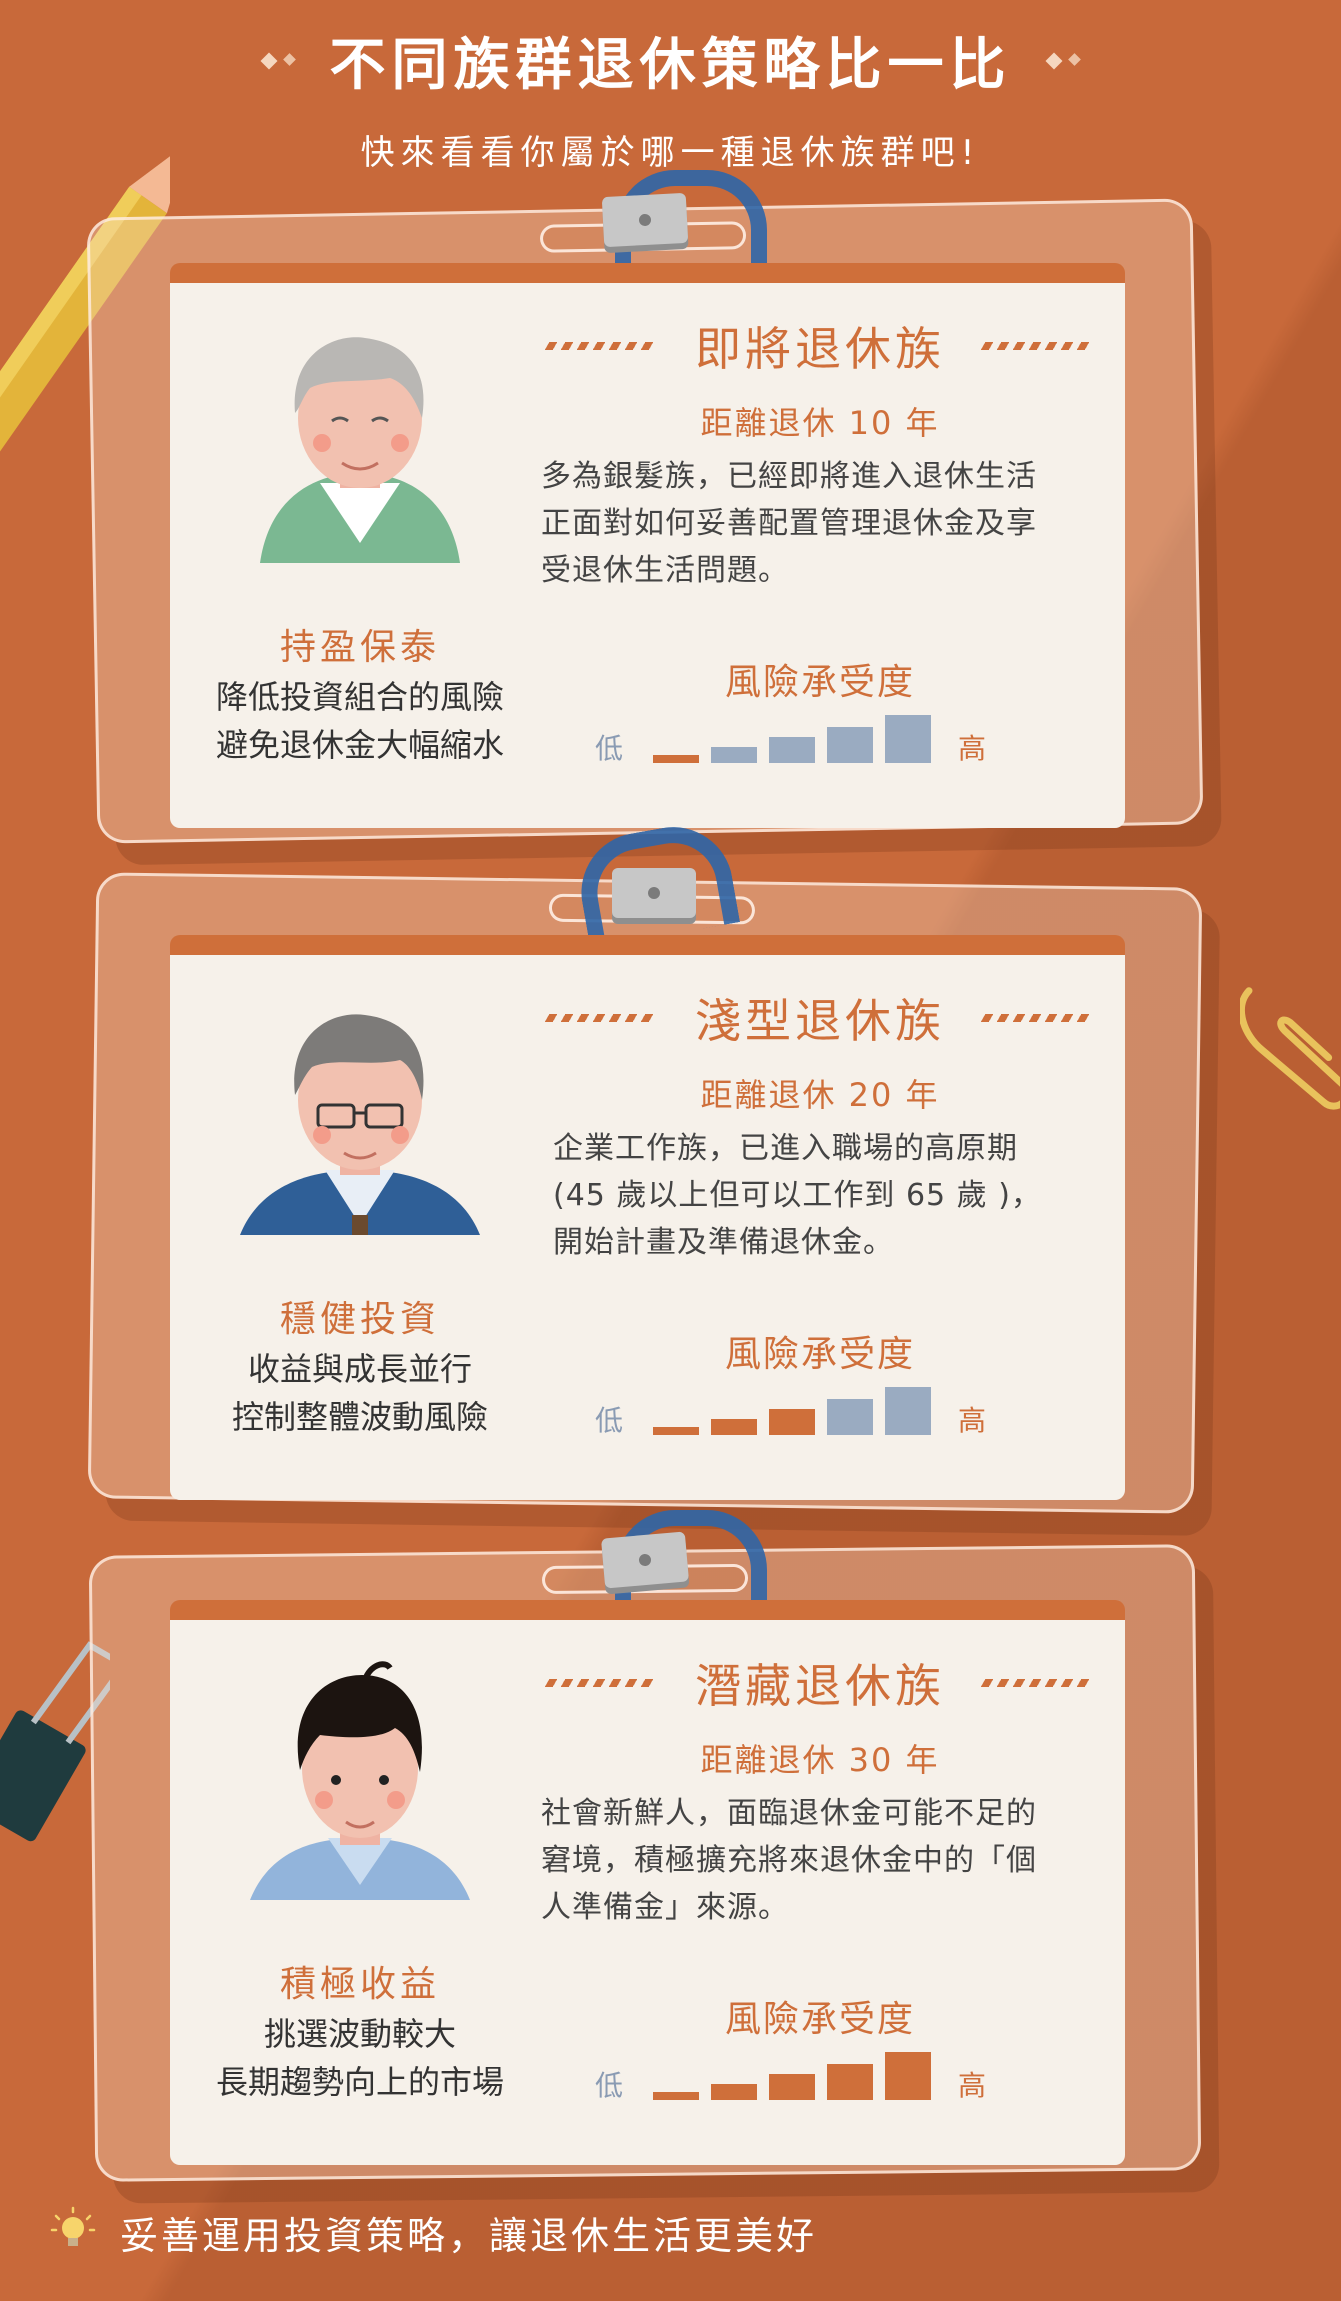  I want to click on strategy-description: 挑選波動較大 長期趨勢向上的市場, so click(359, 2058).